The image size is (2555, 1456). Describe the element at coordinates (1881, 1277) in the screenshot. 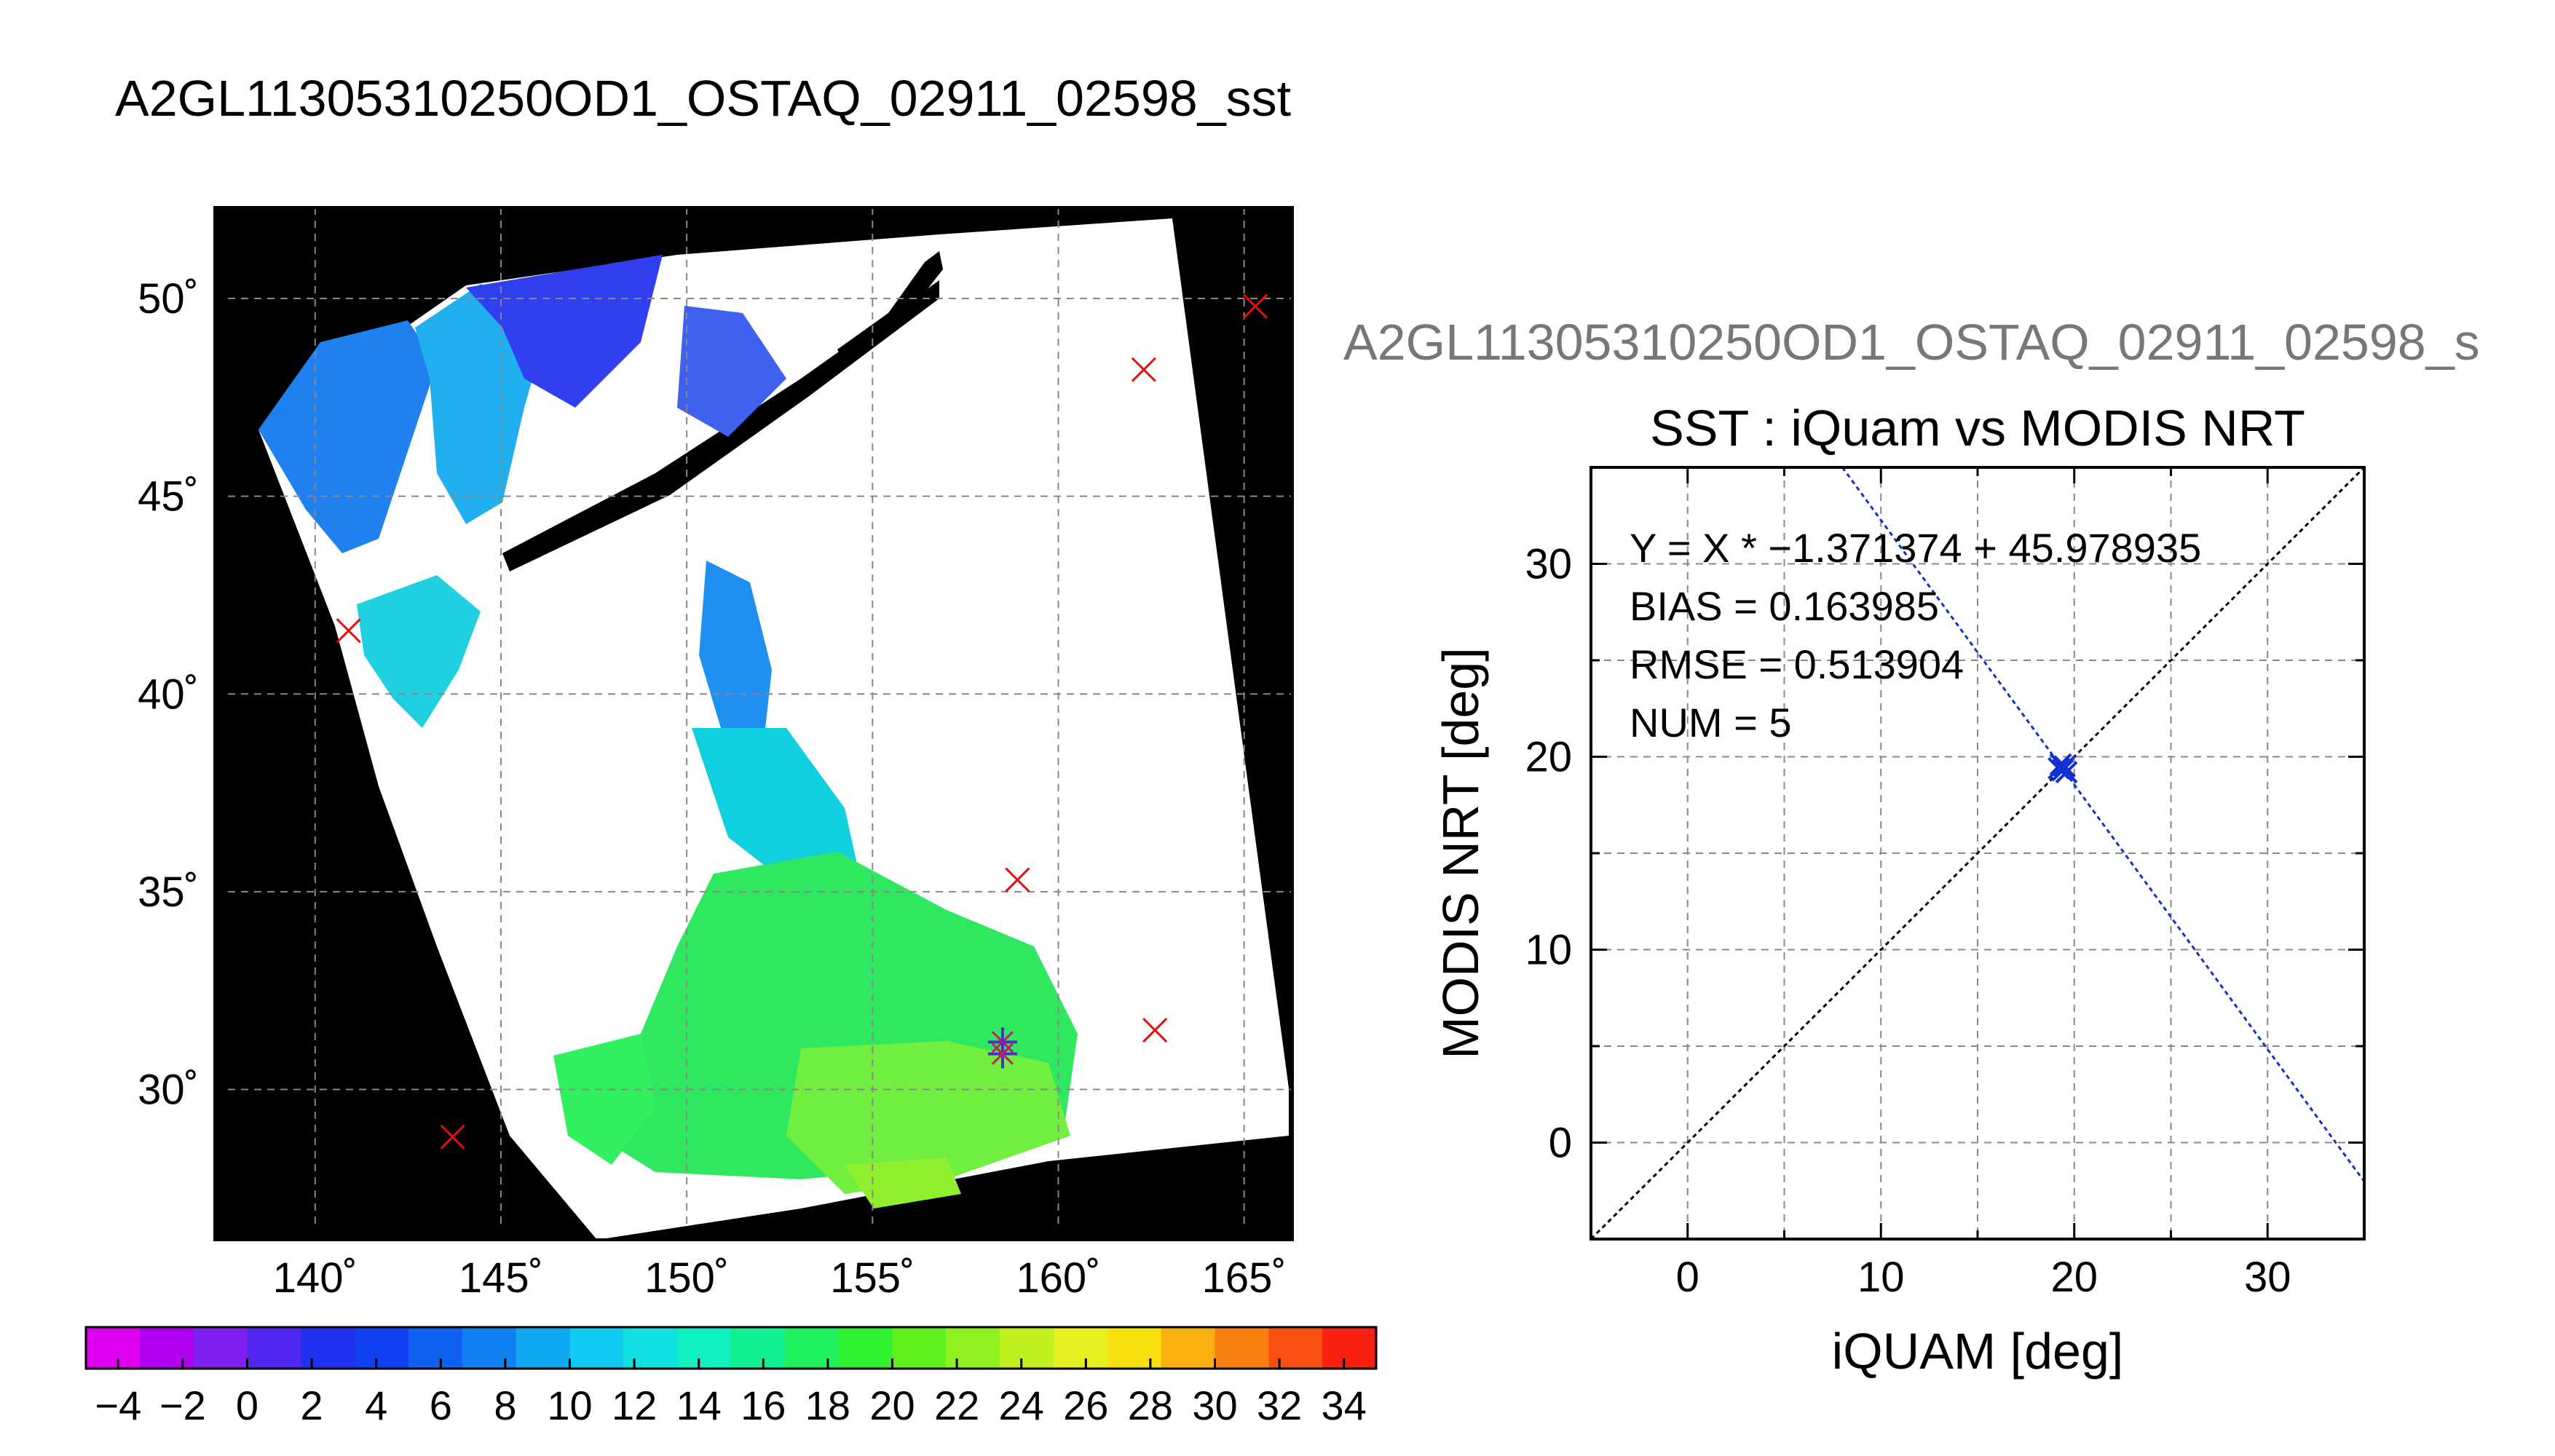

I see `scatter-tick-label-x: 10` at that location.